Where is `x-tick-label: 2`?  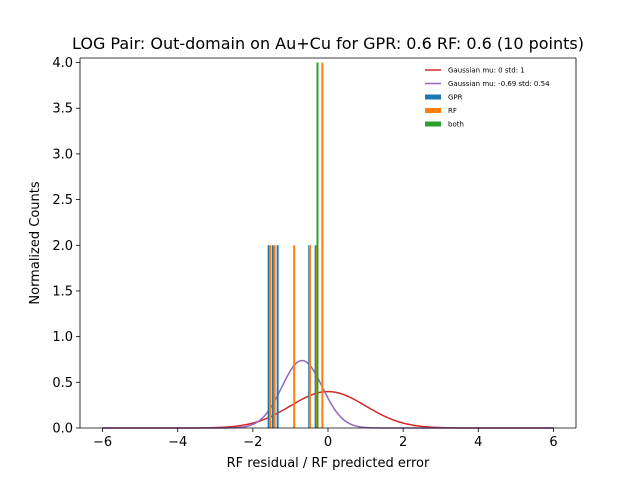 x-tick-label: 2 is located at coordinates (403, 442).